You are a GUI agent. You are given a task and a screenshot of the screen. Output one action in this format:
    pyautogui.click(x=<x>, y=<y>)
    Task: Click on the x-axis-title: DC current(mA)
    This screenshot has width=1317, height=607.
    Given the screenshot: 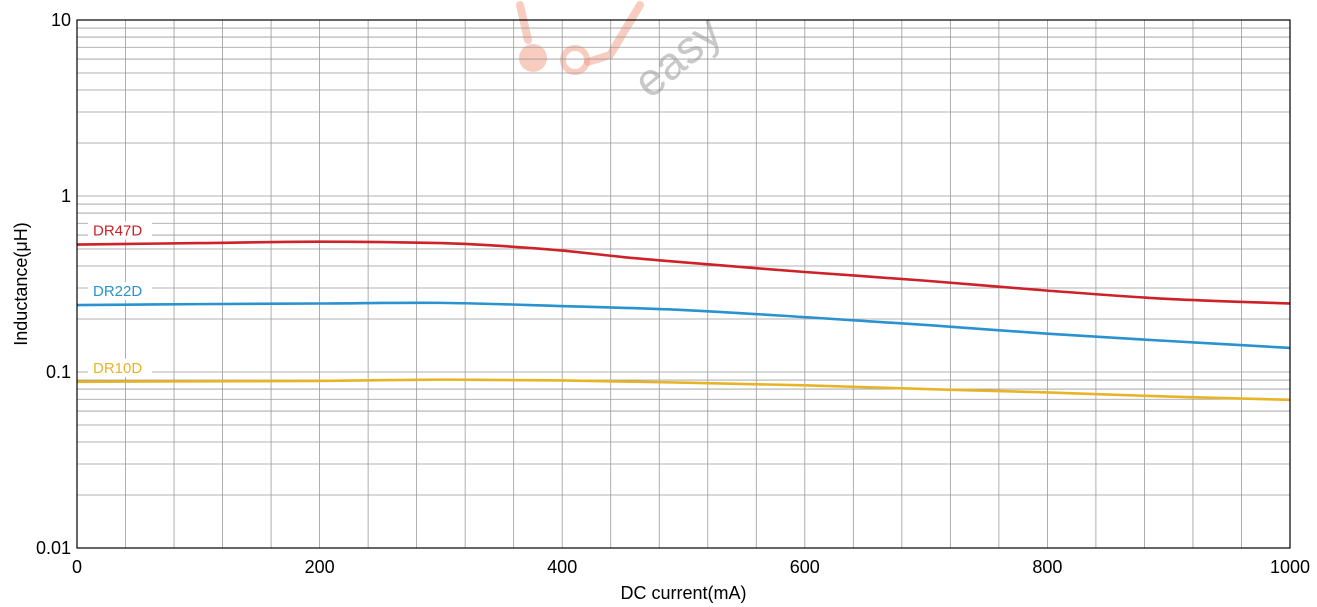 What is the action you would take?
    pyautogui.click(x=683, y=593)
    